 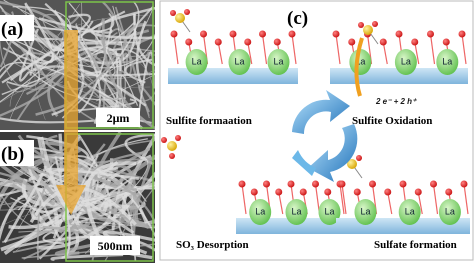 I want to click on step-label: Sulfite formaation, so click(x=209, y=121).